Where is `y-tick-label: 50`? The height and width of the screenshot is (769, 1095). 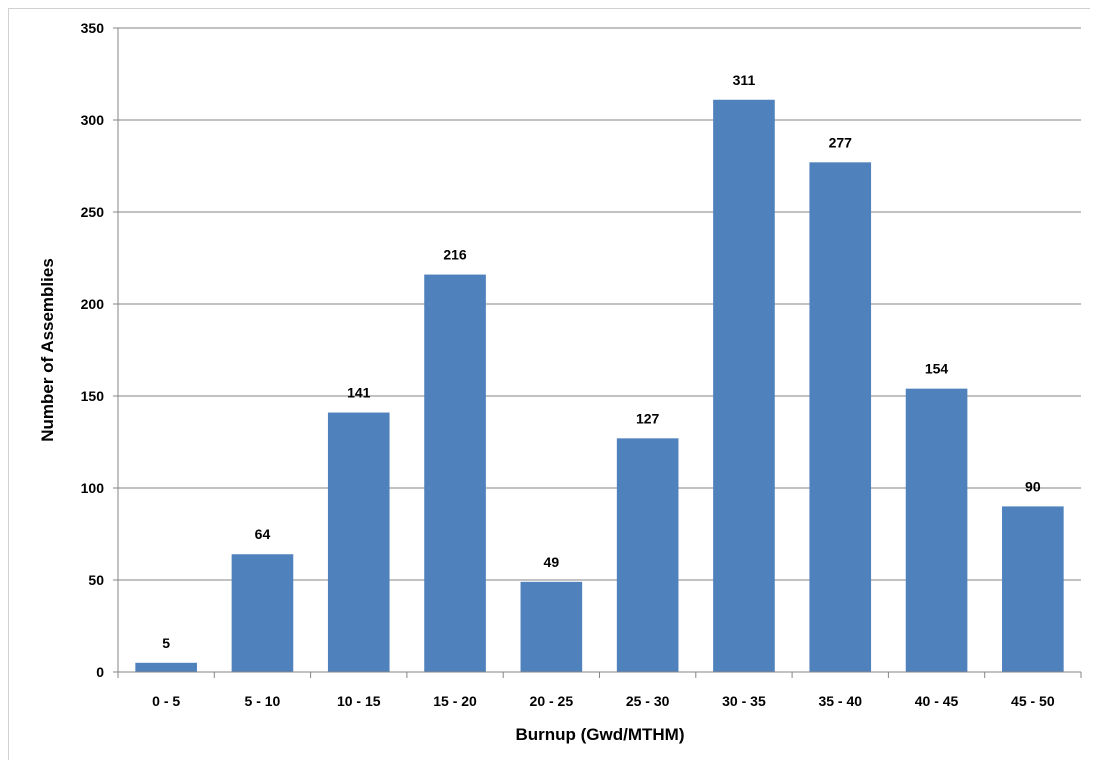
y-tick-label: 50 is located at coordinates (96, 580).